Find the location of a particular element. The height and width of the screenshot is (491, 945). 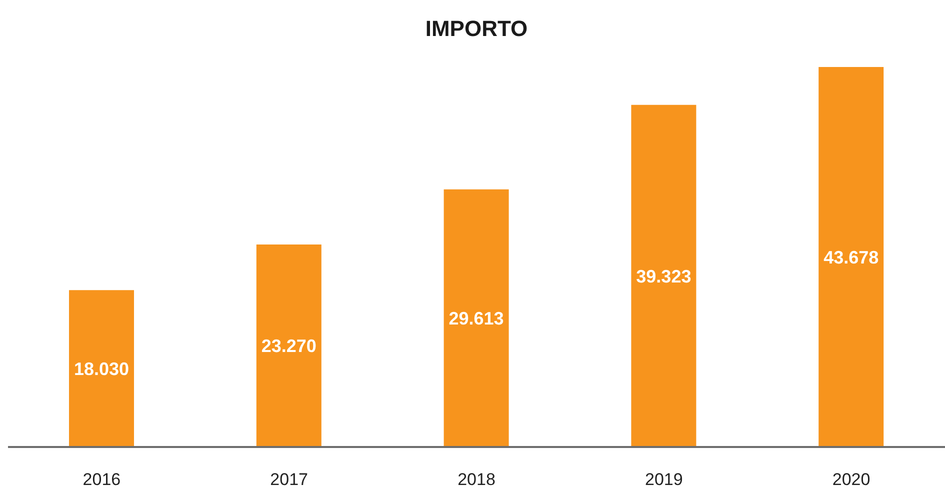

chart-title: IMPORTO is located at coordinates (476, 29).